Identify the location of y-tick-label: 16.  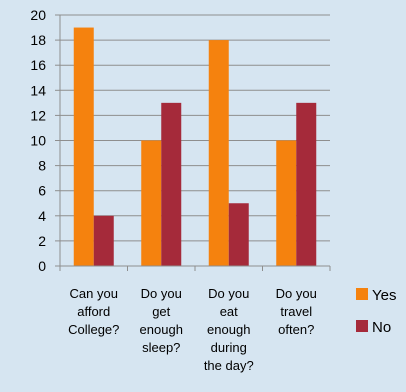
(38, 65).